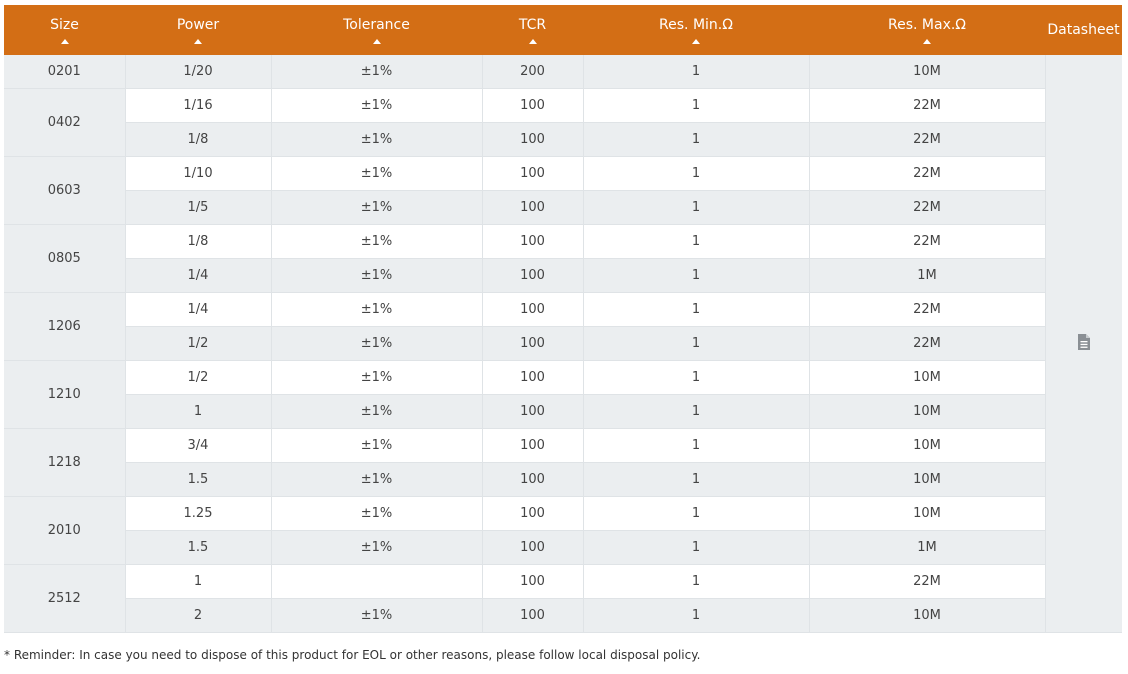  I want to click on table-row: 1/2 ±1% 100 1 22M, so click(563, 343).